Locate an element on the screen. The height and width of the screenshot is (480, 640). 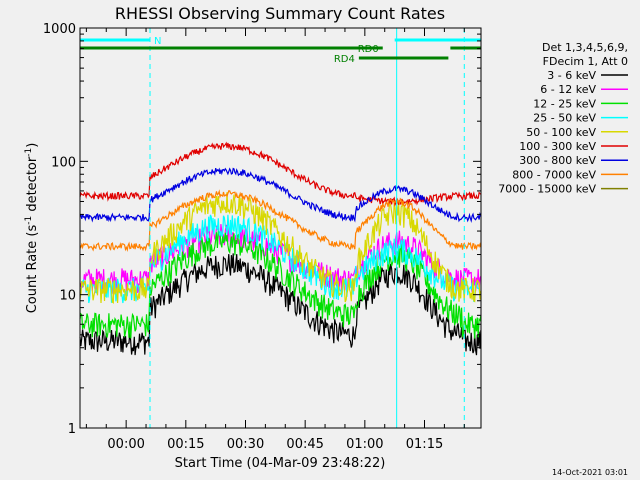
legend-entry-9: 7000 - 15000 keV is located at coordinates (563, 189).